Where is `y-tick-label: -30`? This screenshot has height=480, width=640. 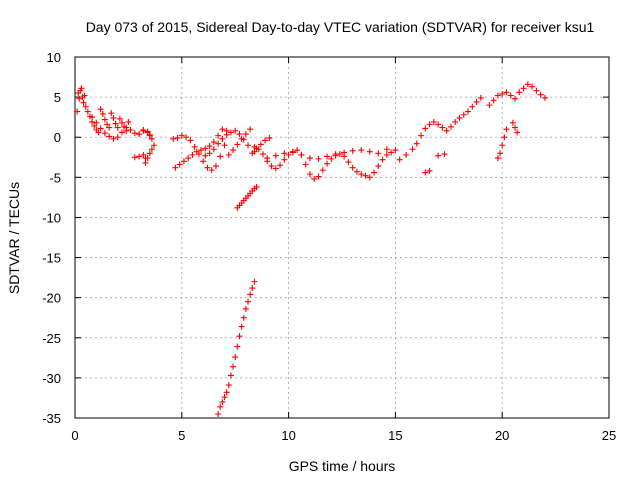 y-tick-label: -30 is located at coordinates (51, 378).